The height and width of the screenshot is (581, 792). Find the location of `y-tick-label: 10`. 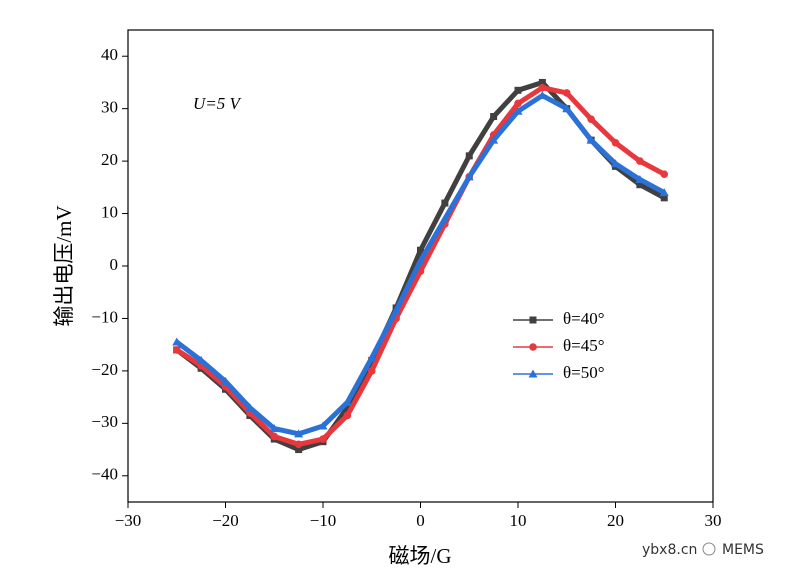

y-tick-label: 10 is located at coordinates (109, 211).